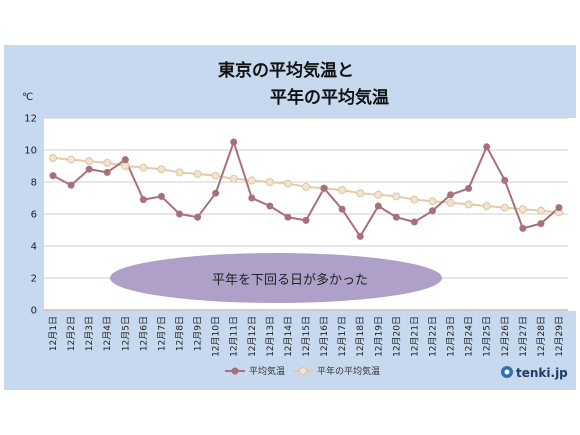 Image resolution: width=580 pixels, height=435 pixels. What do you see at coordinates (34, 247) in the screenshot?
I see `y-tick-label: 4` at bounding box center [34, 247].